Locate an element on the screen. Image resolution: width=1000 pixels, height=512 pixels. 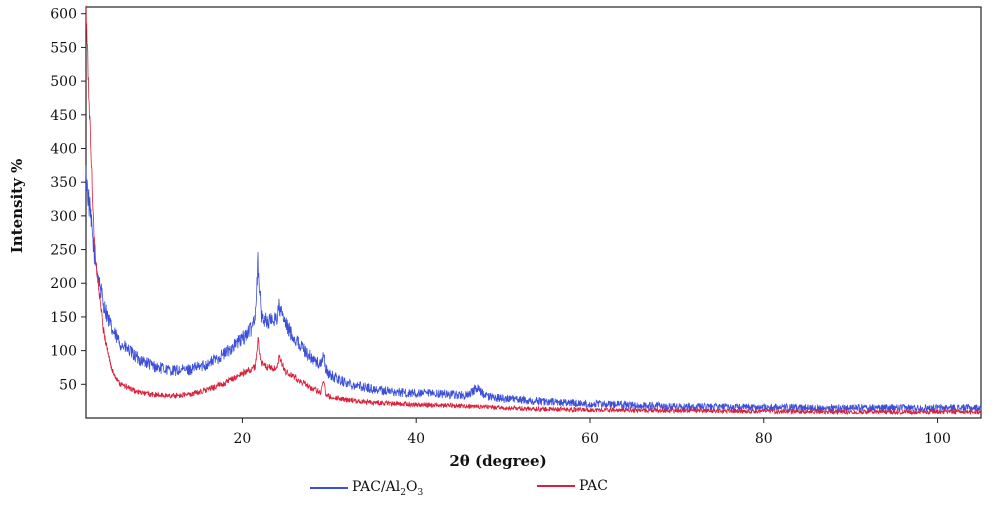
y-tick-label: 50 is located at coordinates (68, 385).